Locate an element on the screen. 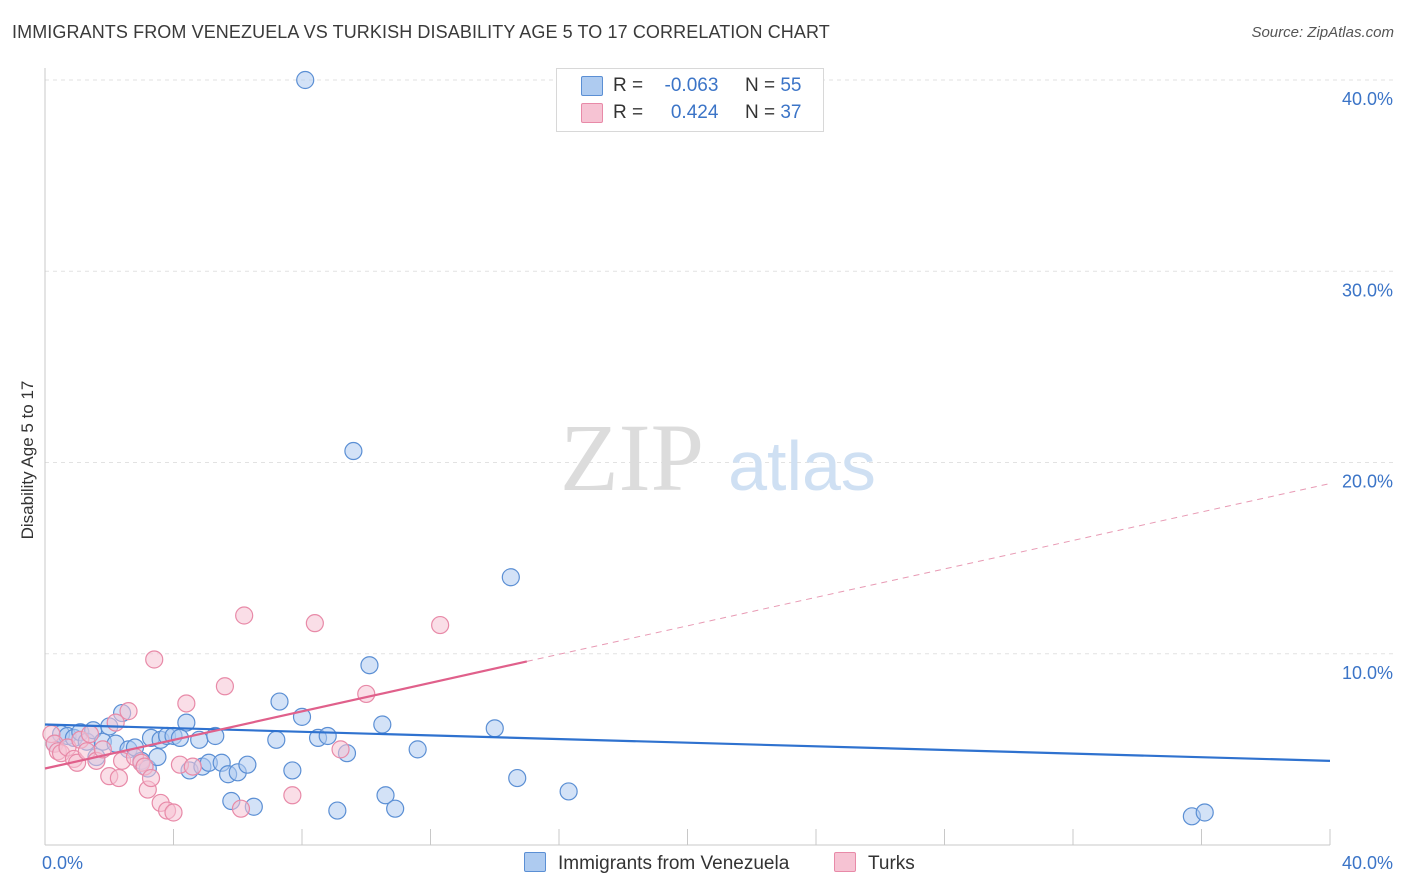  y-tick-label: 40.0% is located at coordinates (1367, 99).